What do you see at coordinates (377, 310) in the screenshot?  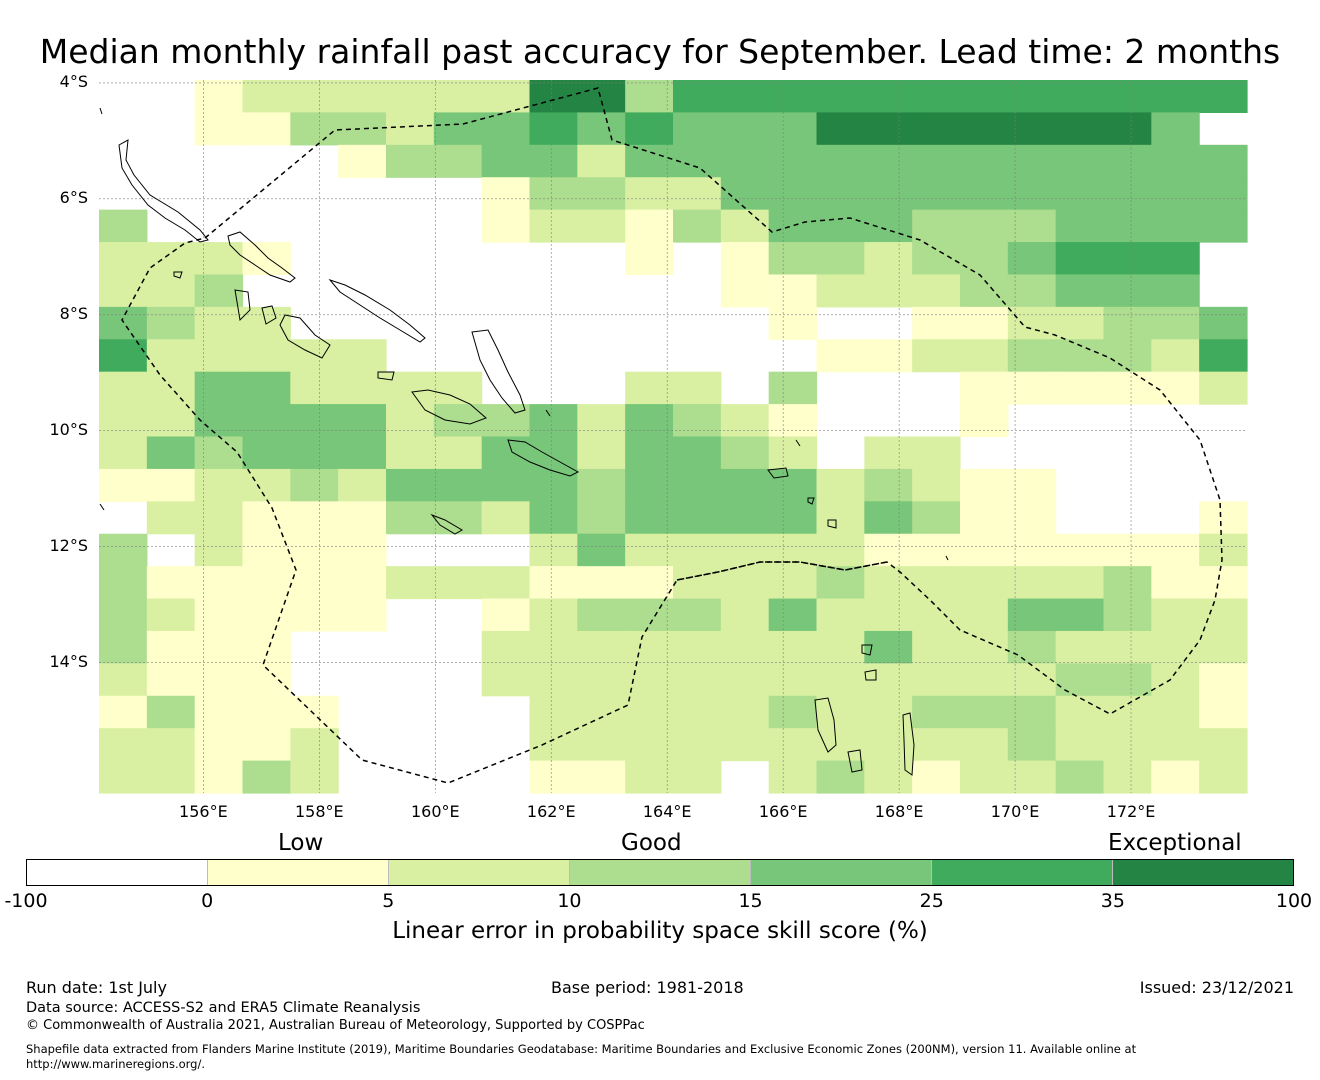 I see `coastline-choiseul` at bounding box center [377, 310].